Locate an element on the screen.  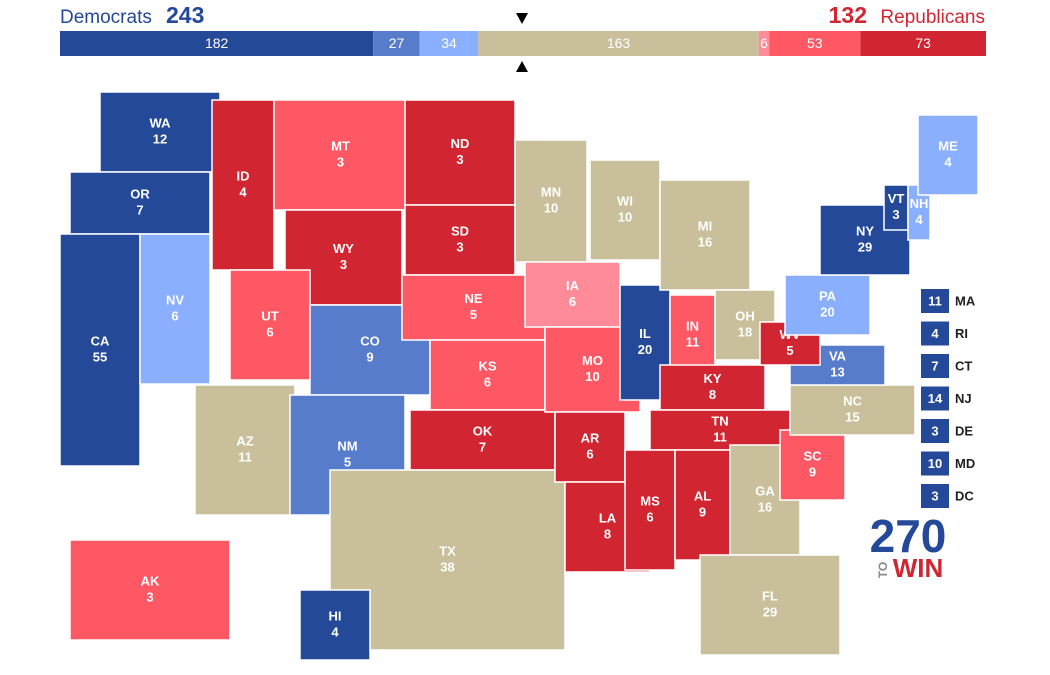
state-votes: 12 is located at coordinates (160, 138).